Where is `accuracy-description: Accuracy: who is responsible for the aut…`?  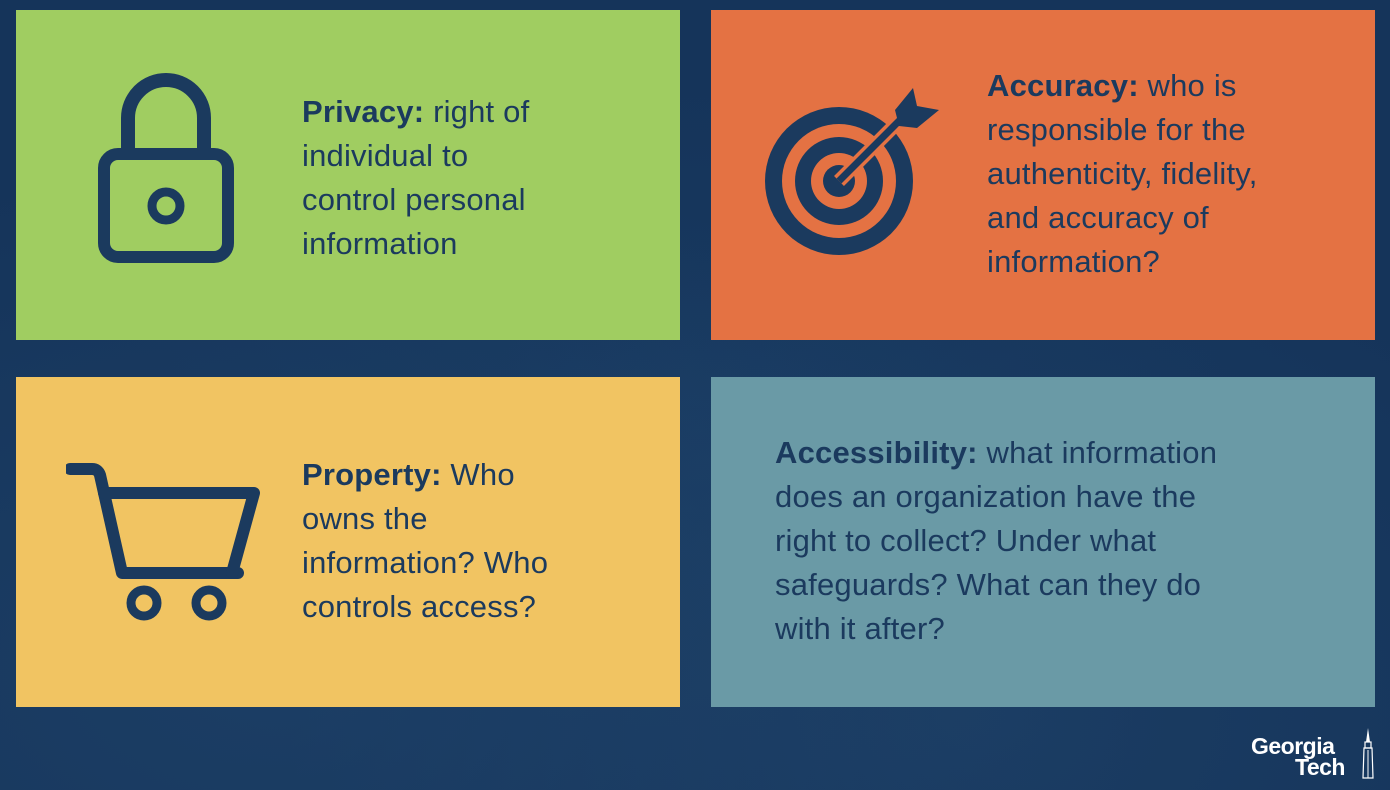 accuracy-description: Accuracy: who is responsible for the aut… is located at coordinates (1172, 174).